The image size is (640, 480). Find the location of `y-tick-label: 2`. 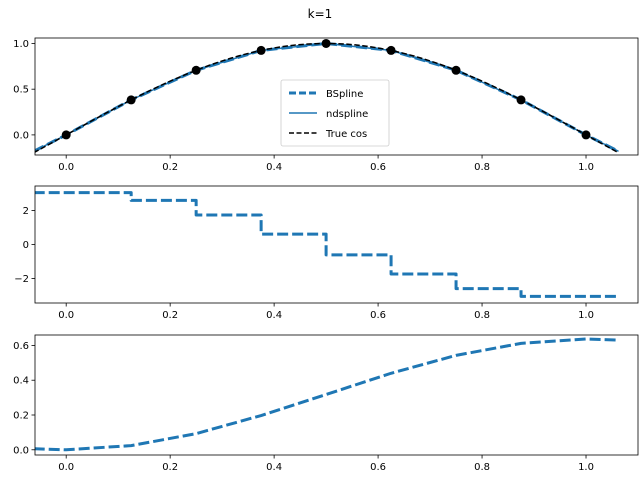

y-tick-label: 2 is located at coordinates (26, 211).